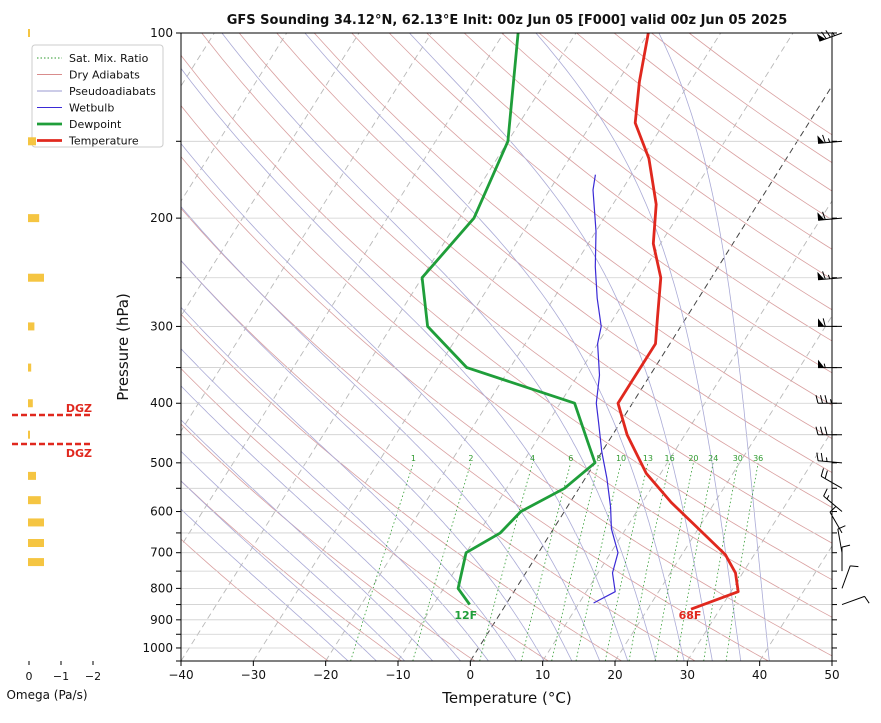 The height and width of the screenshot is (723, 881). Describe the element at coordinates (397, 675) in the screenshot. I see `x-tick-label: −10` at that location.